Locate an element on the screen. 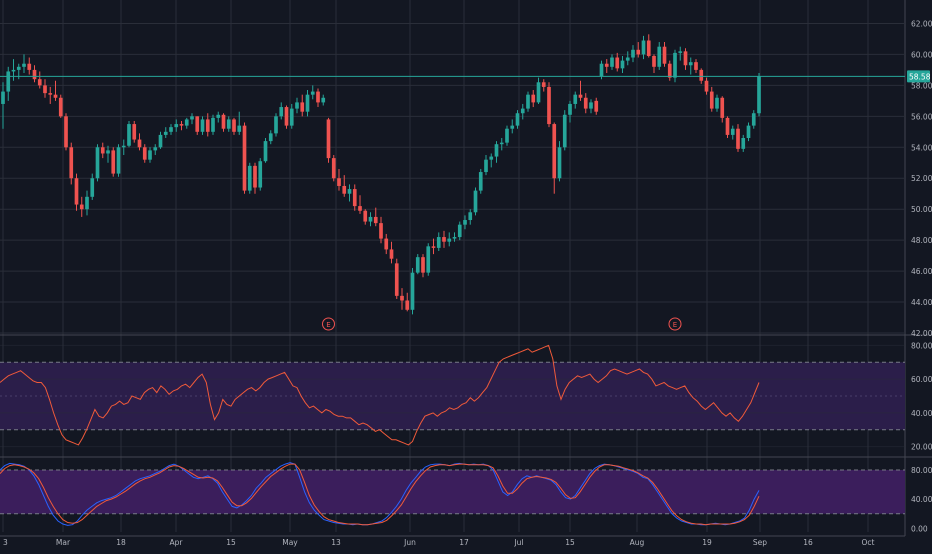 The height and width of the screenshot is (554, 932). price-tick-label: 60.00 is located at coordinates (921, 54).